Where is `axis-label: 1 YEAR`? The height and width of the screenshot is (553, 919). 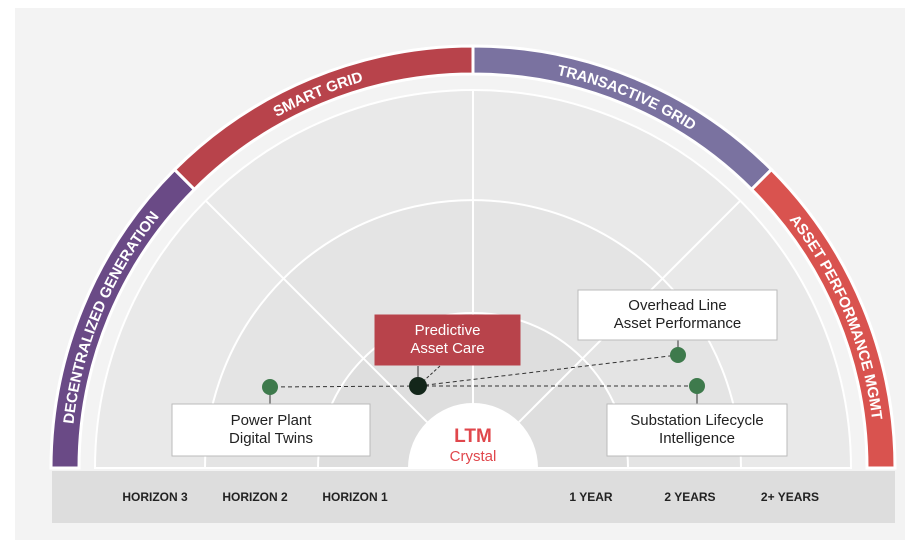
axis-label: 1 YEAR is located at coordinates (590, 497).